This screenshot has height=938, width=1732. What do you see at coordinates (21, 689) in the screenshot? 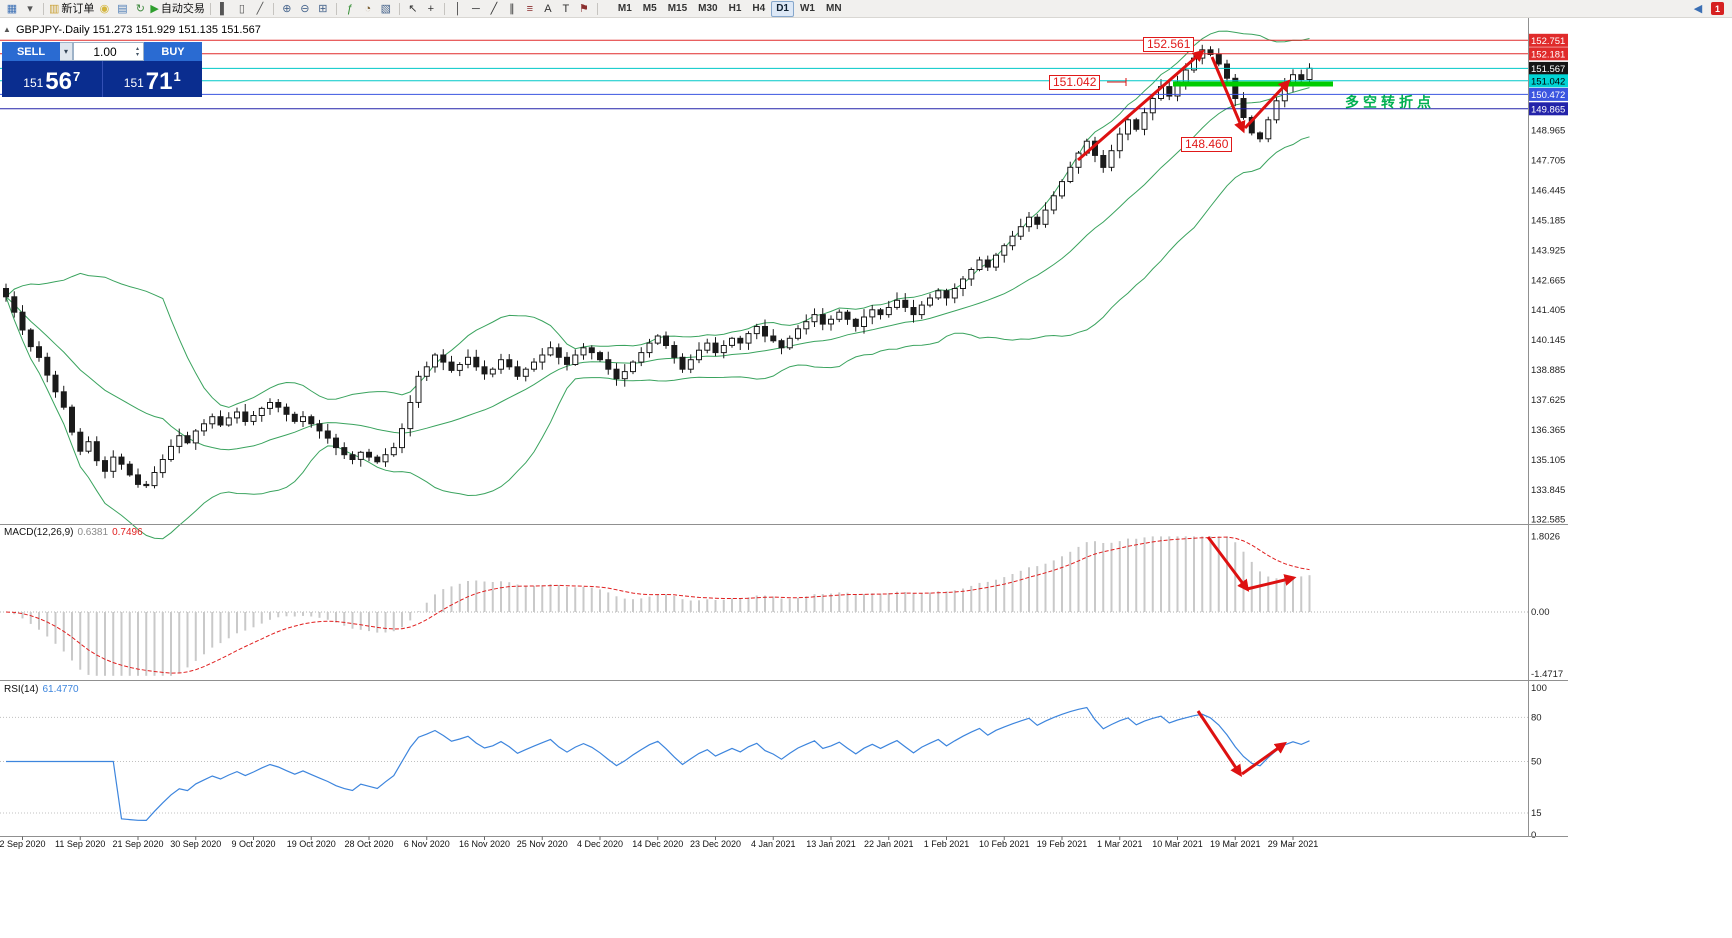
I see `rsi-name: RSI(14)` at bounding box center [21, 689].